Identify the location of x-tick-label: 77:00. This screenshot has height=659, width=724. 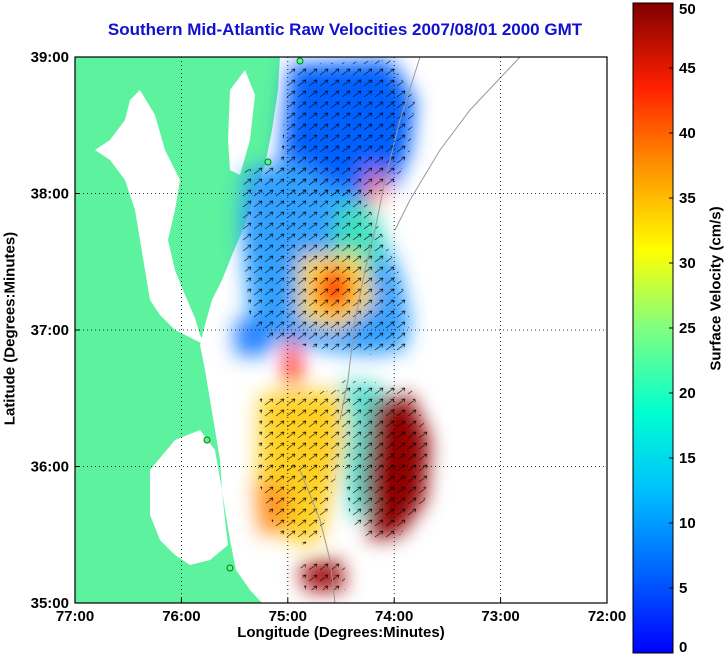
(75, 616).